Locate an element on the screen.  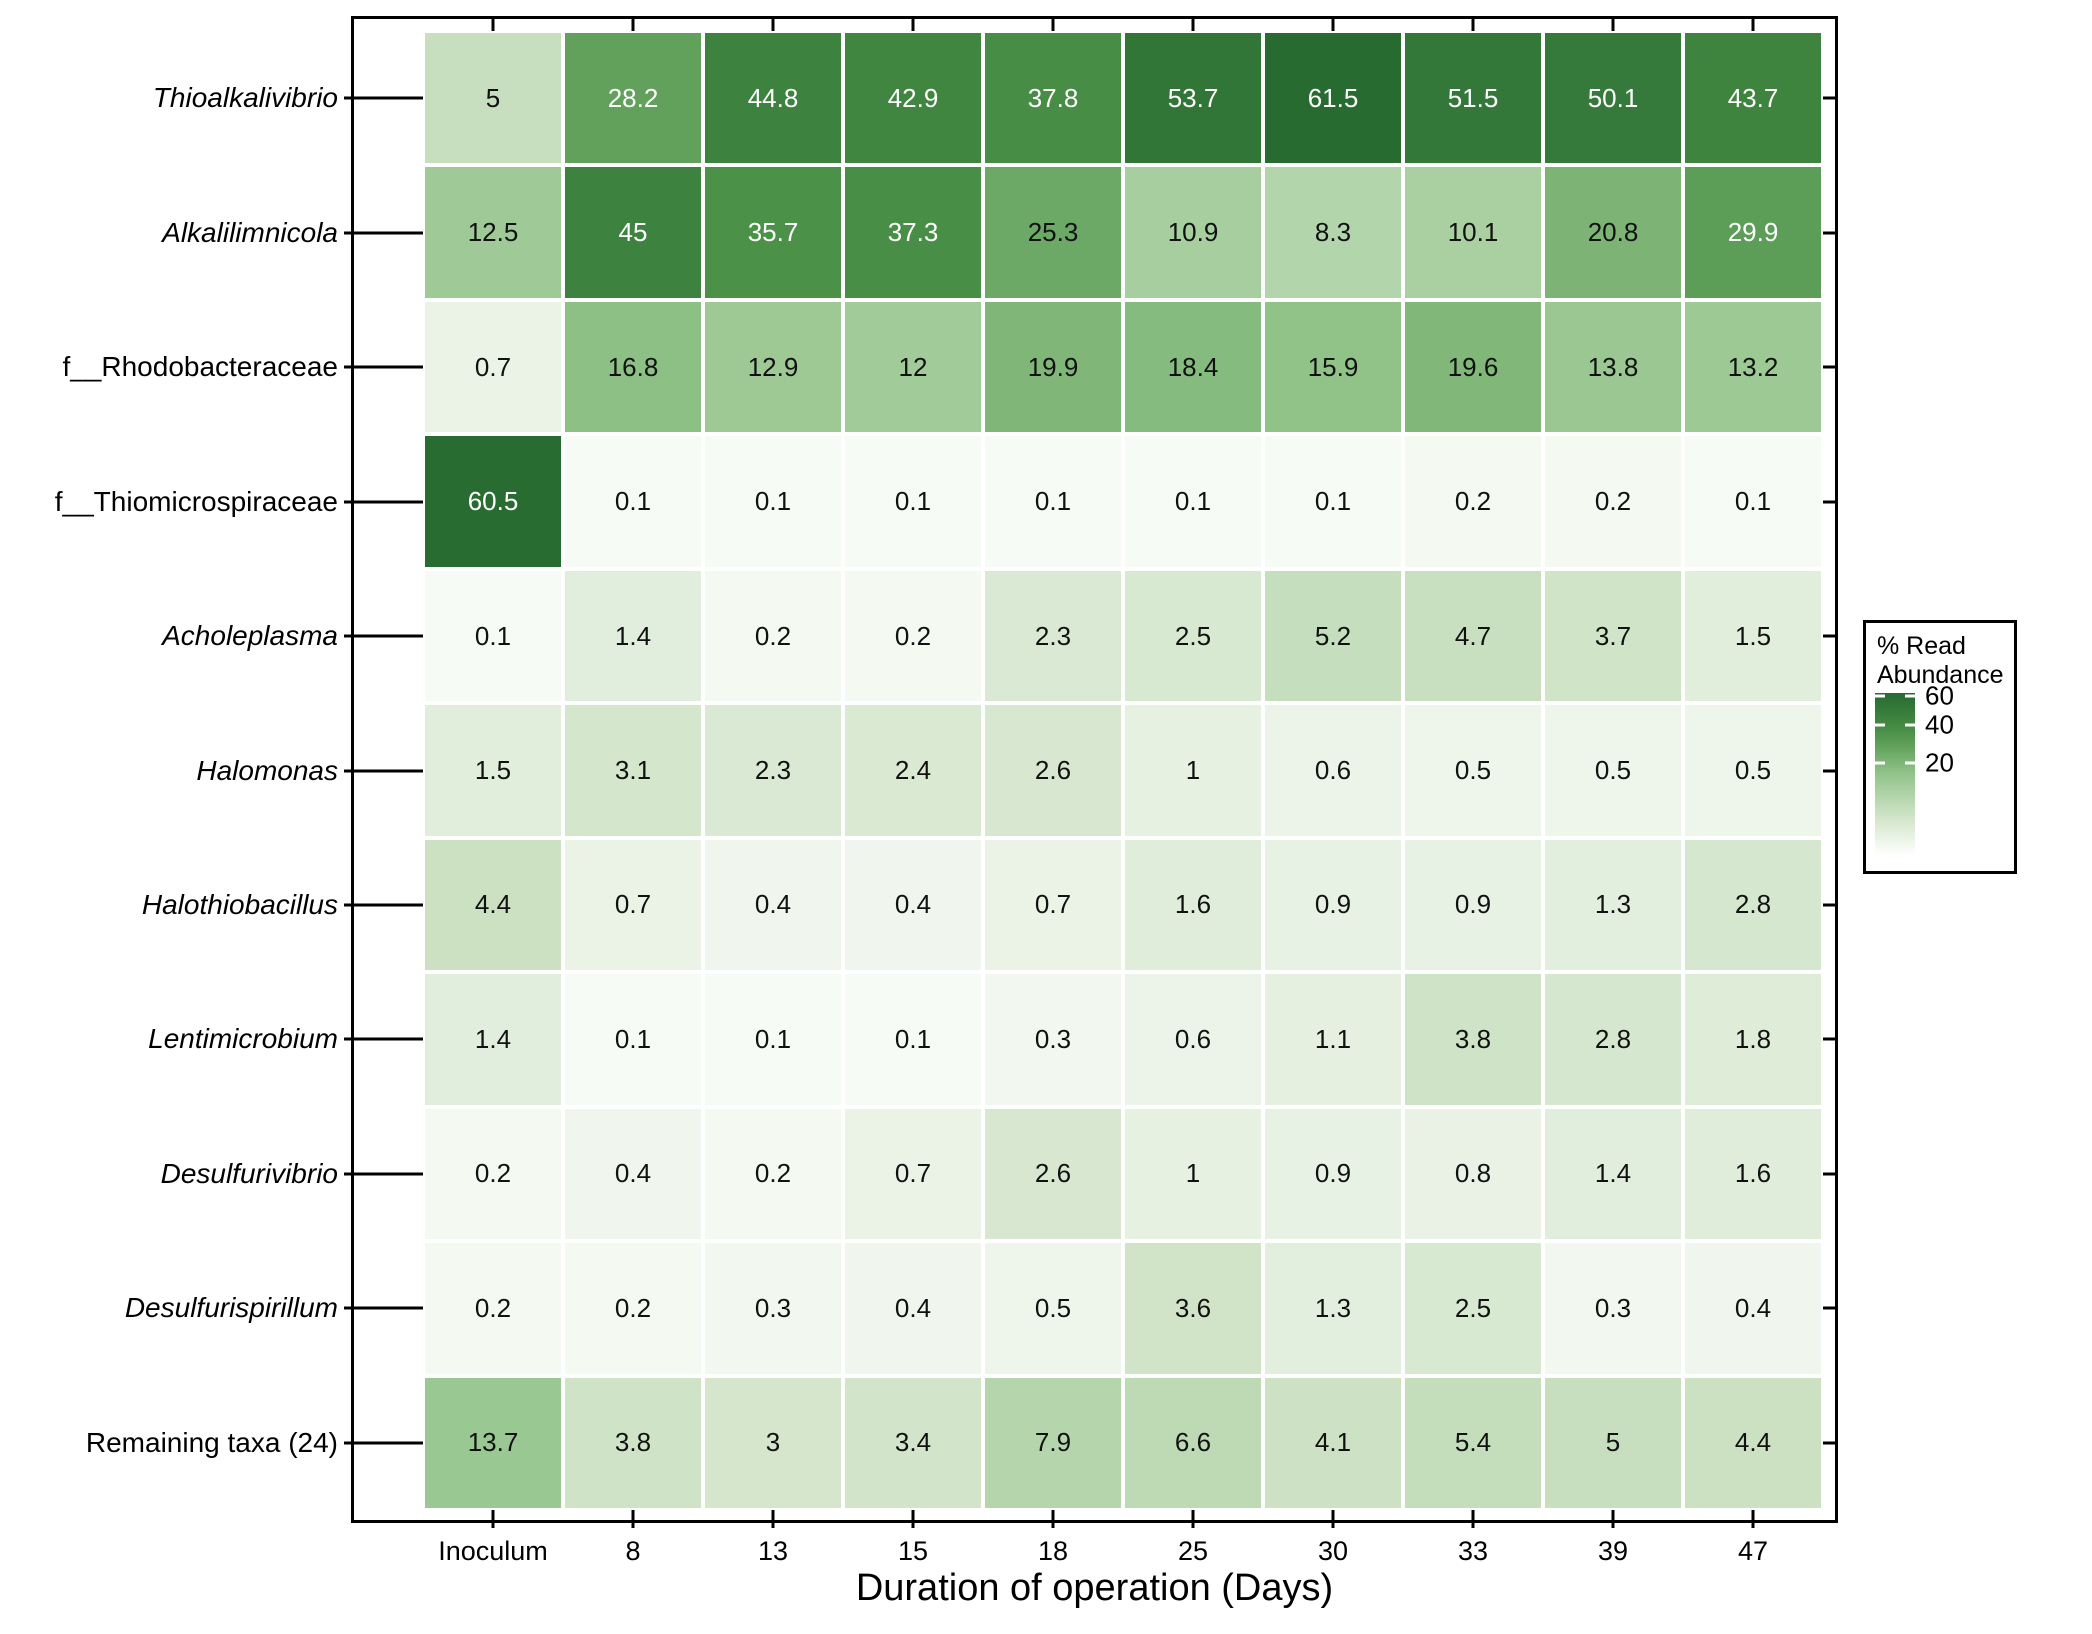
heatmap-cell: 51.5 is located at coordinates (1473, 98).